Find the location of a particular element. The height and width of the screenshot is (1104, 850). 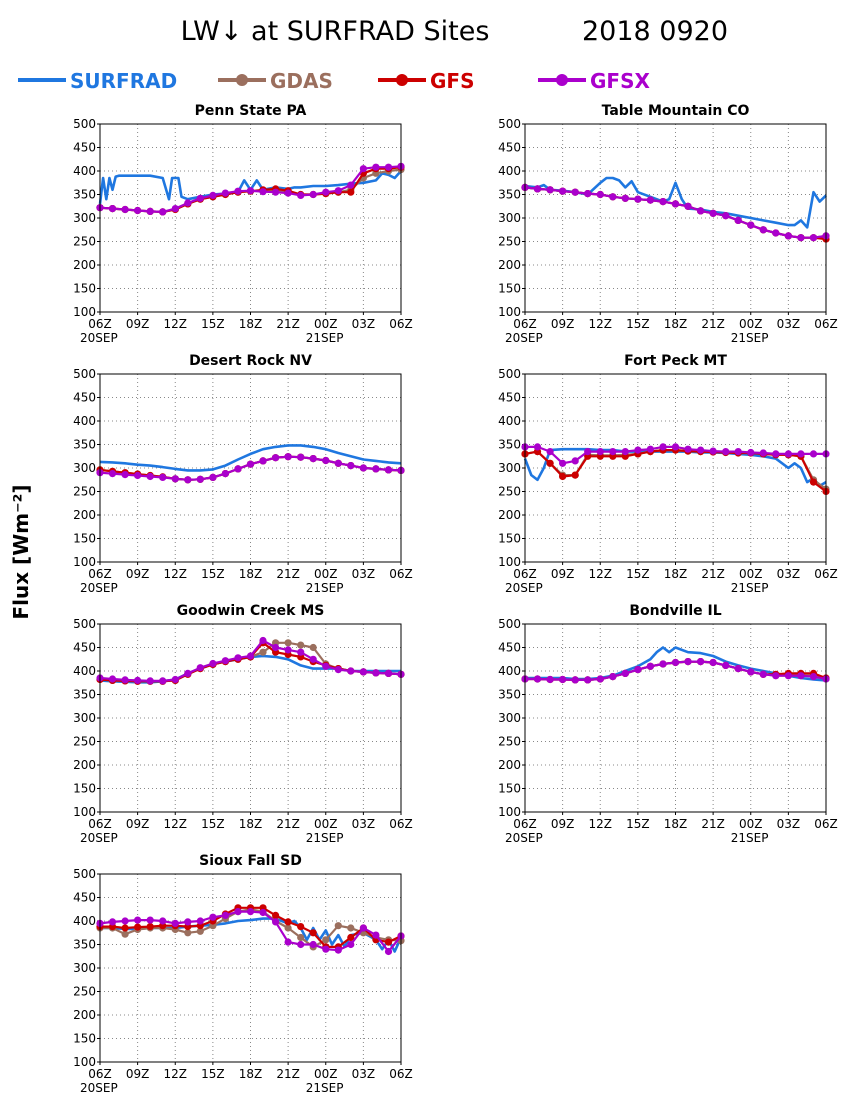

x-tick-label: 21Z is located at coordinates (713, 824).